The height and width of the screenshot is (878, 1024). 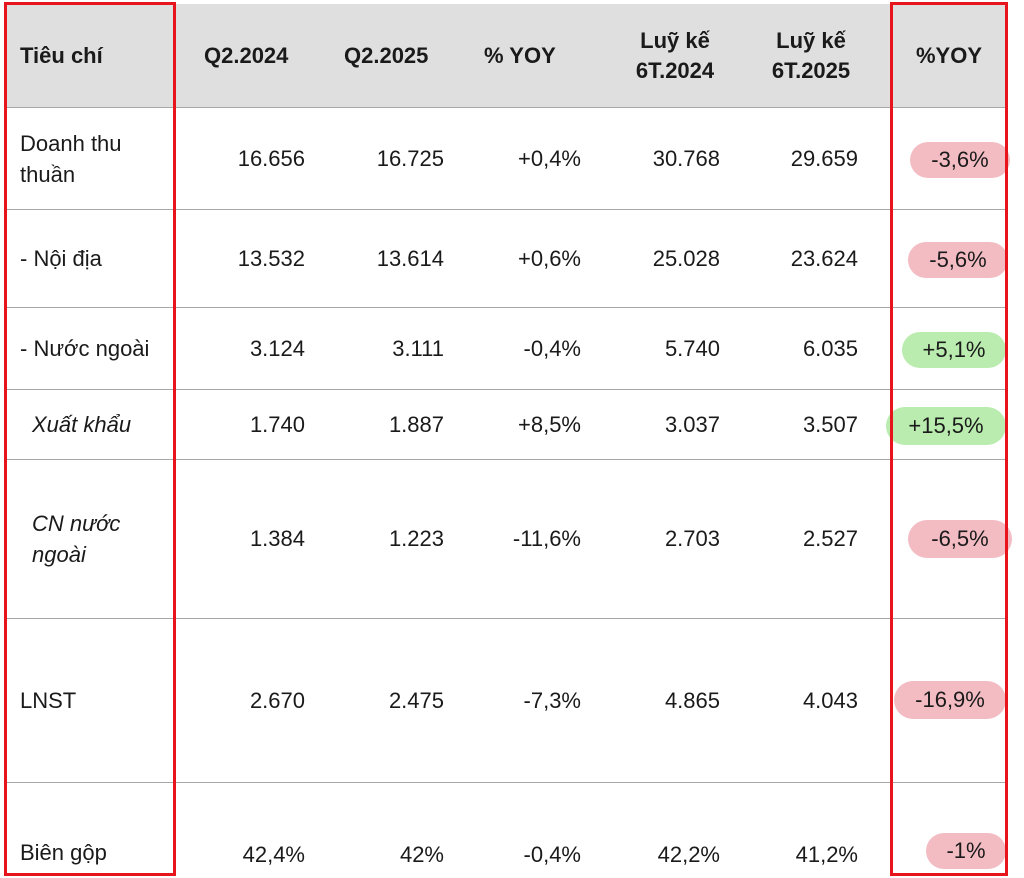 I want to click on header-cumulative-2024-line1: Luỹ kế, so click(x=675, y=40).